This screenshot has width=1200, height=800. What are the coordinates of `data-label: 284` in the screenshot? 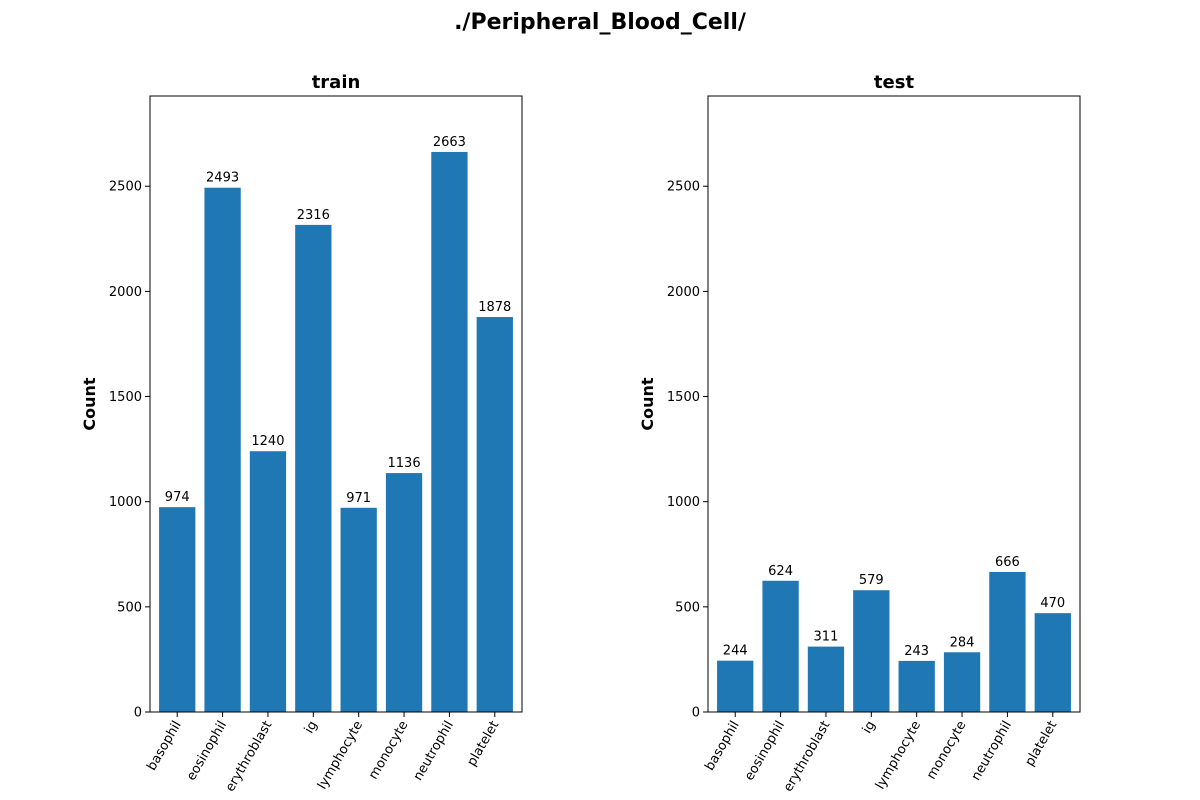 It's located at (962, 642).